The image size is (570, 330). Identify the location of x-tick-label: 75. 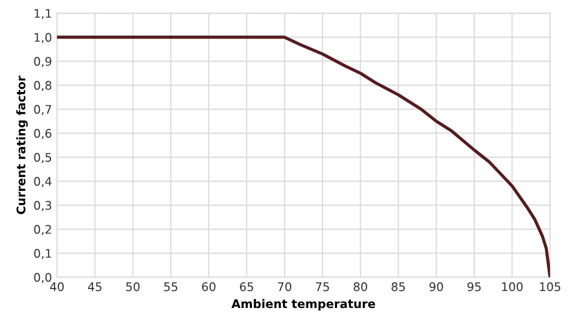
(322, 287).